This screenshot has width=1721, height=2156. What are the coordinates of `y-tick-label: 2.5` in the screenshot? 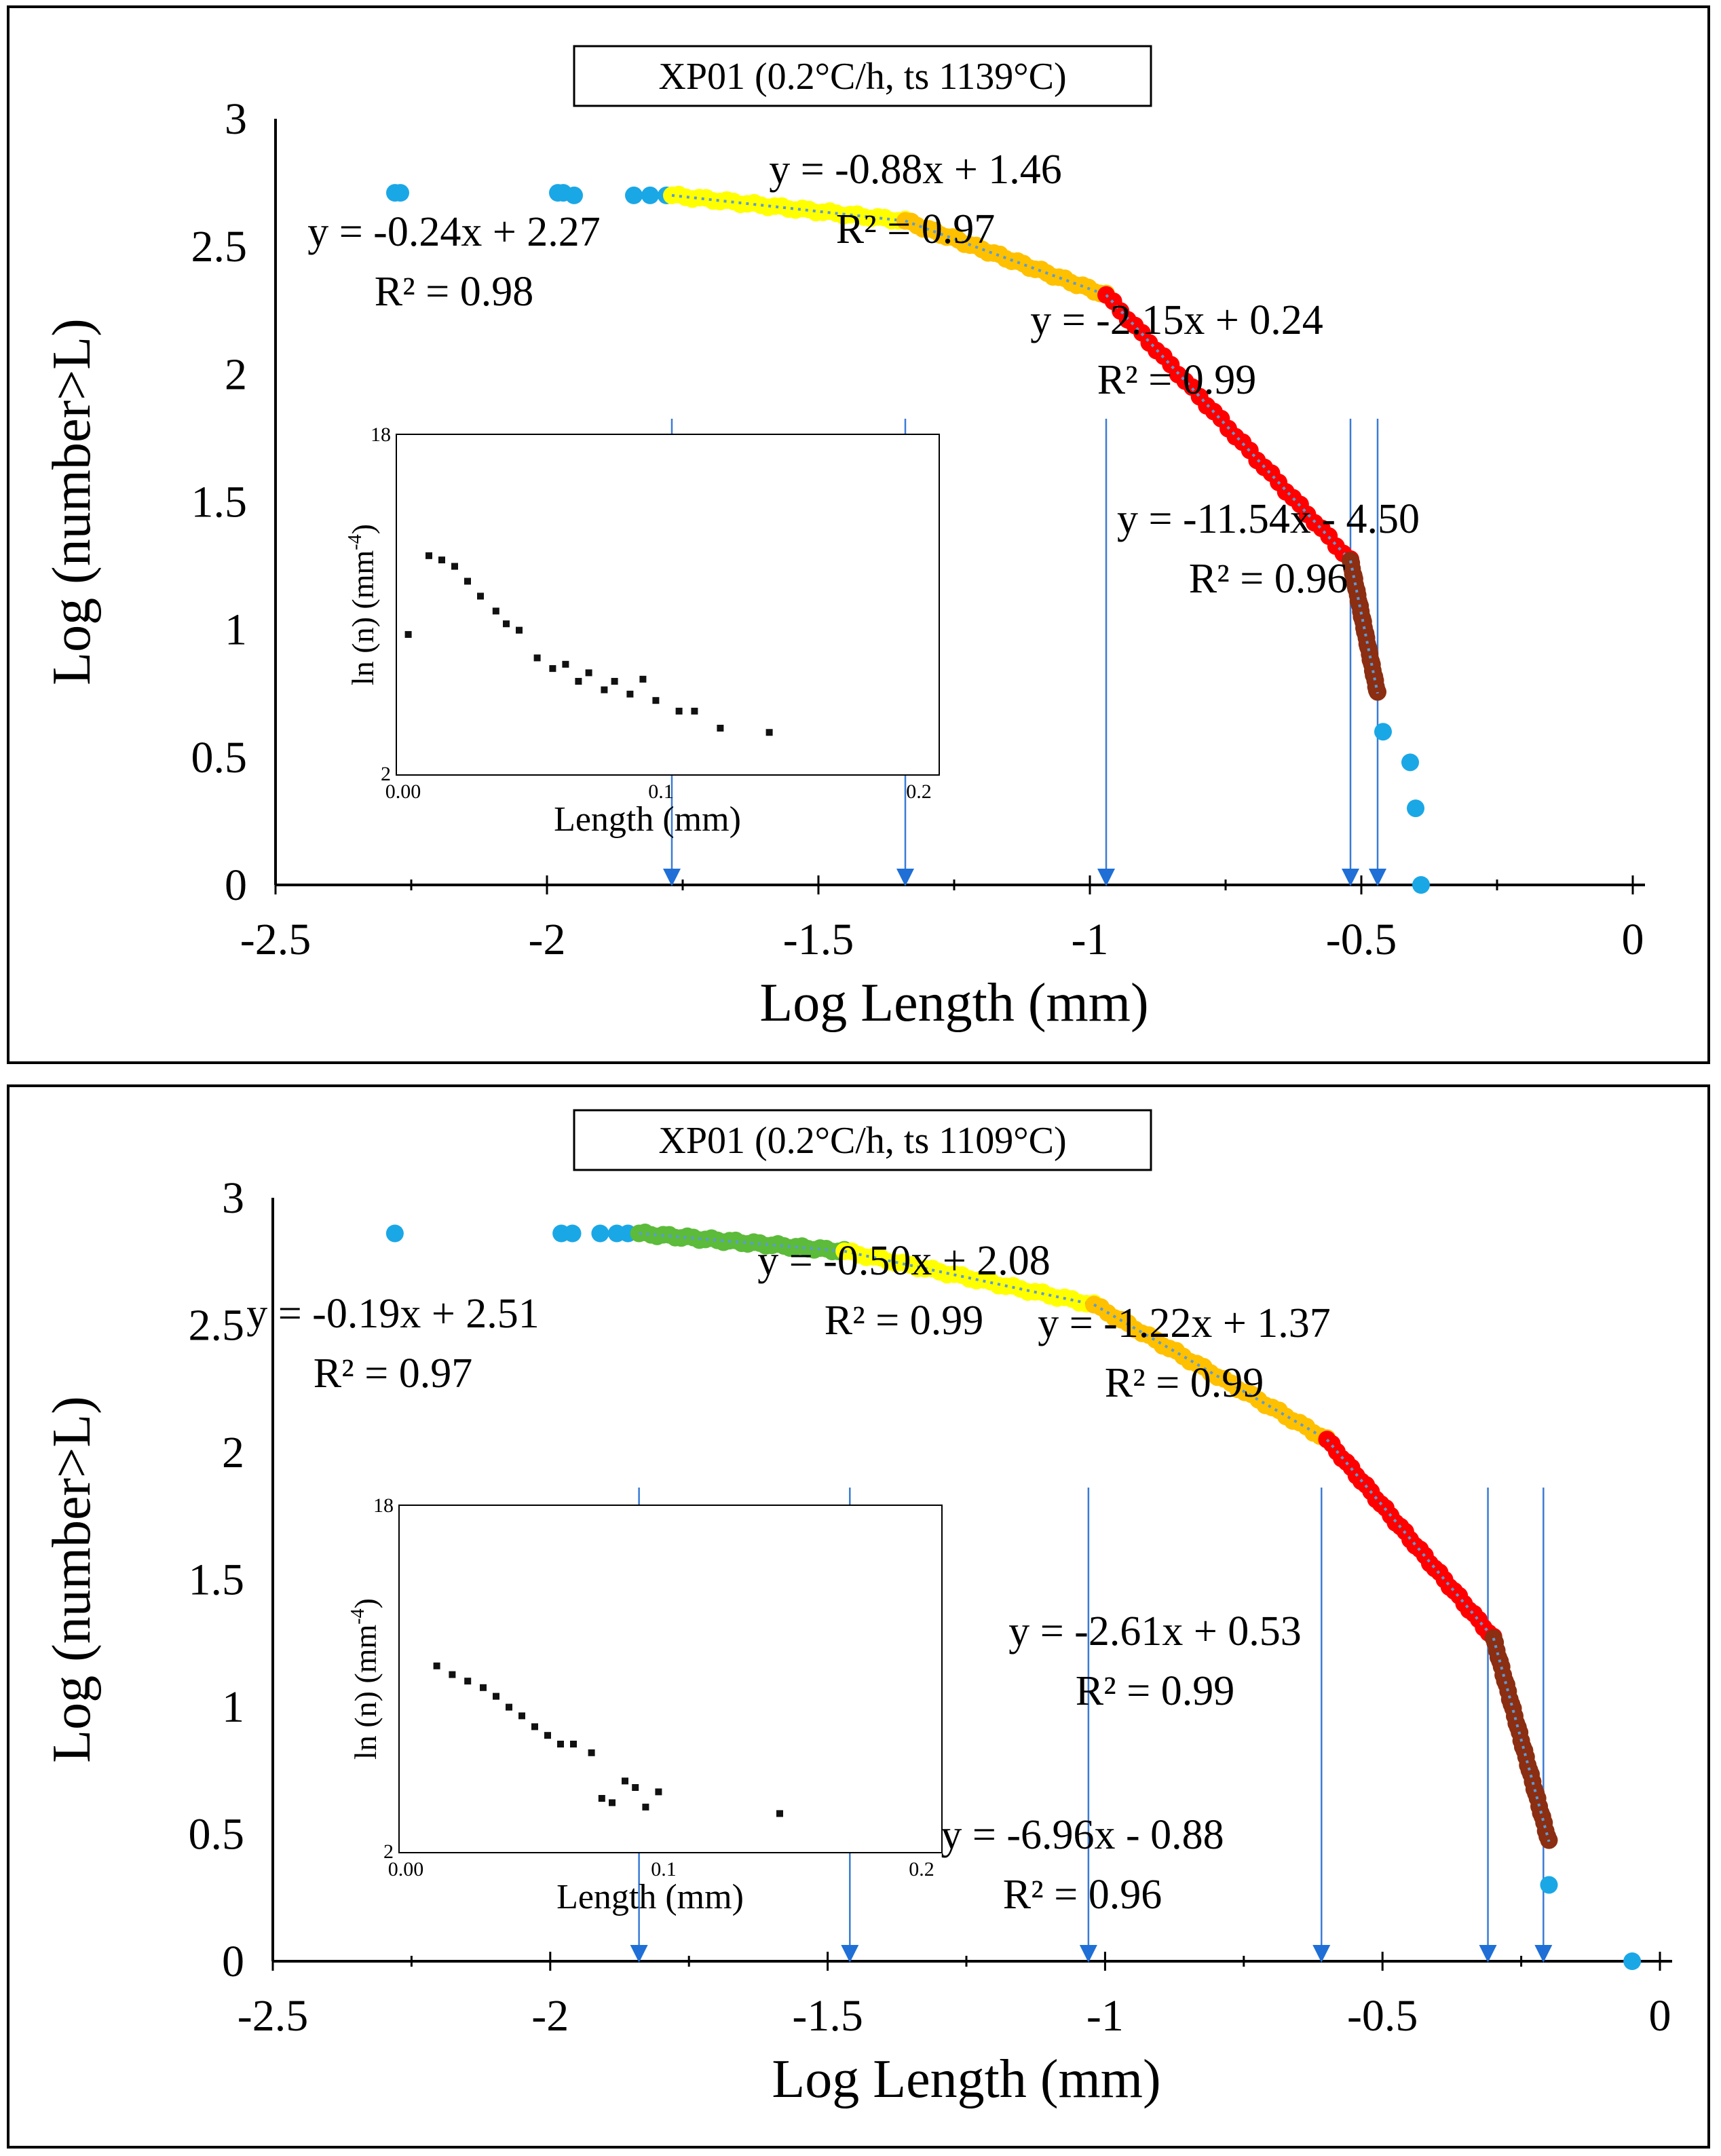 It's located at (219, 246).